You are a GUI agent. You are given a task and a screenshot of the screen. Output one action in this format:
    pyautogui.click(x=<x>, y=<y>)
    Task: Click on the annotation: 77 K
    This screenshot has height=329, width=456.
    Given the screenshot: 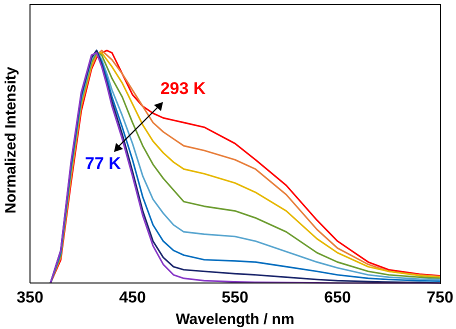 What is the action you would take?
    pyautogui.click(x=103, y=164)
    